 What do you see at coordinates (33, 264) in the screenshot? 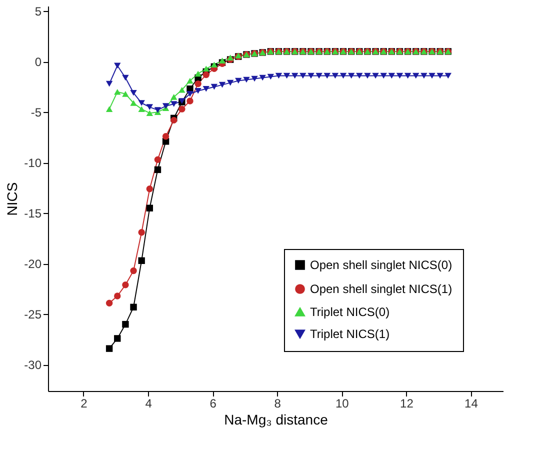
I see `y-tick-label: -20` at bounding box center [33, 264].